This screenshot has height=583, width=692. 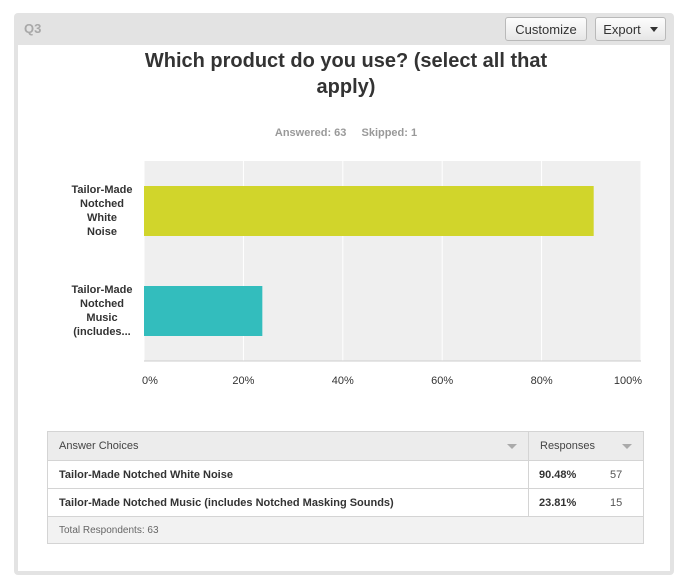 I want to click on chevron-down-icon, so click(x=653, y=29).